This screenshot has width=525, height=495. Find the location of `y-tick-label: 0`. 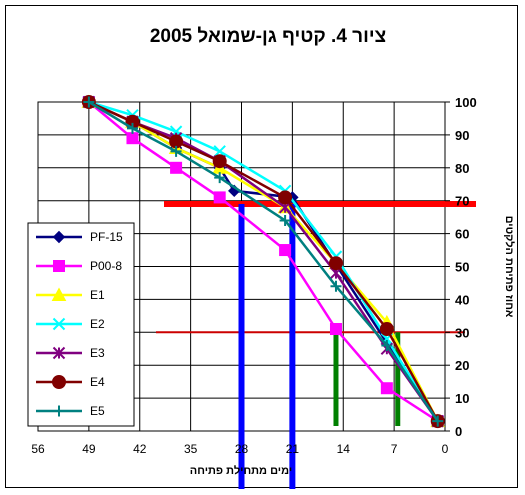

y-tick-label: 0 is located at coordinates (458, 431).